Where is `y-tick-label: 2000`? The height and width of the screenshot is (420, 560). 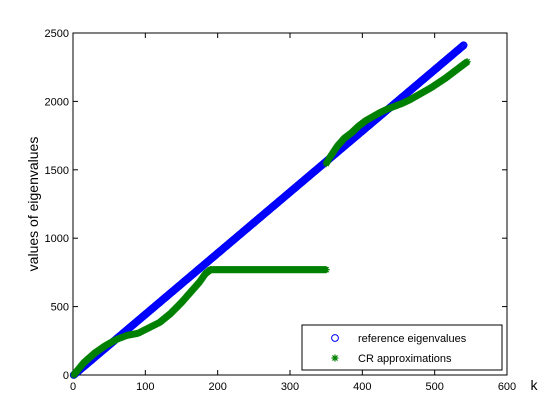
y-tick-label: 2000 is located at coordinates (57, 102).